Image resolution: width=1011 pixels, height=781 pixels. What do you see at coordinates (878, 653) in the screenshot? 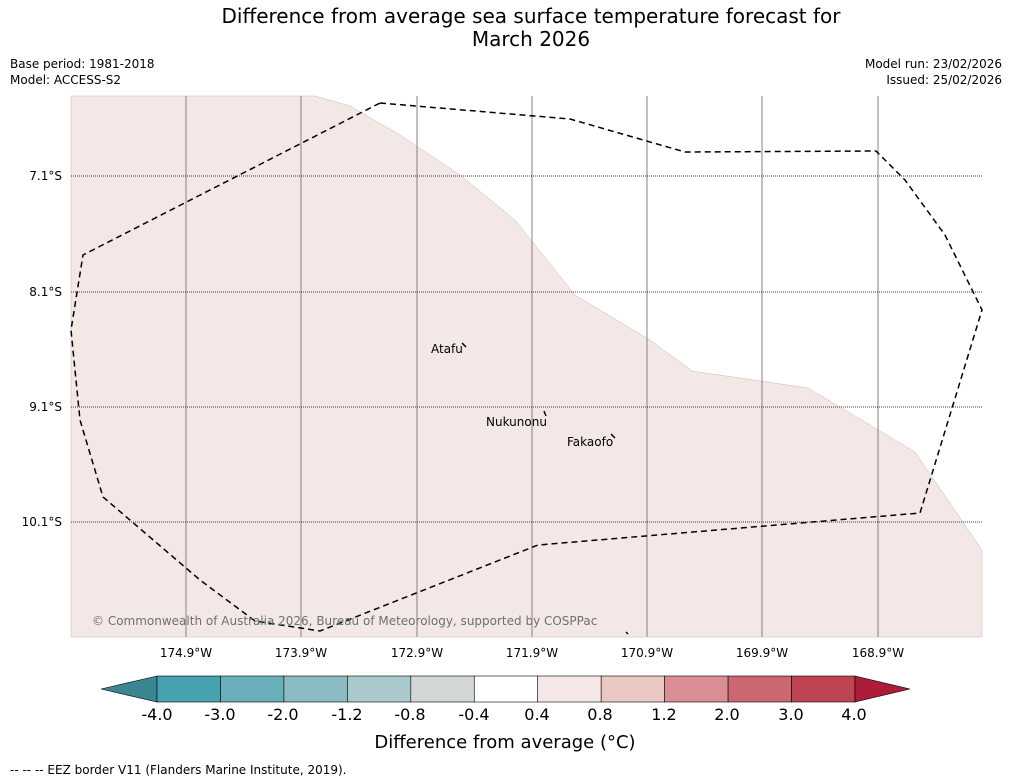
I see `lon-label: 168.9°W` at bounding box center [878, 653].